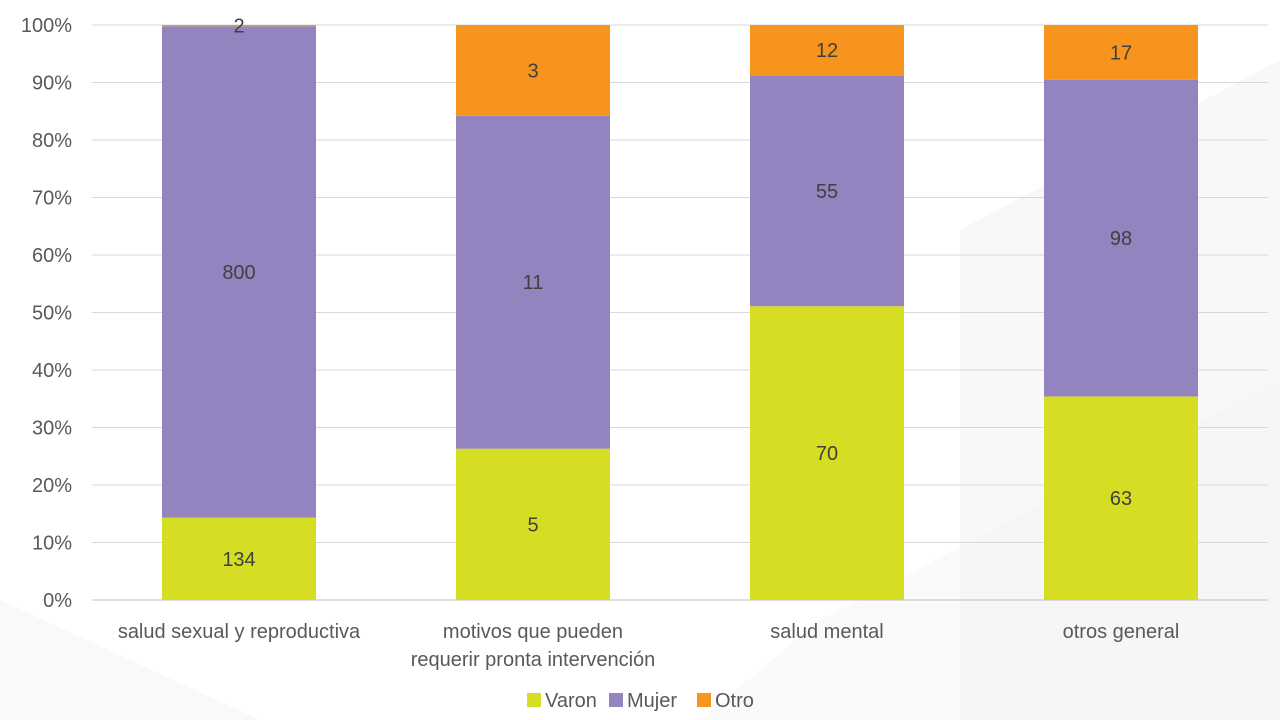  I want to click on data-label: 17, so click(1121, 53).